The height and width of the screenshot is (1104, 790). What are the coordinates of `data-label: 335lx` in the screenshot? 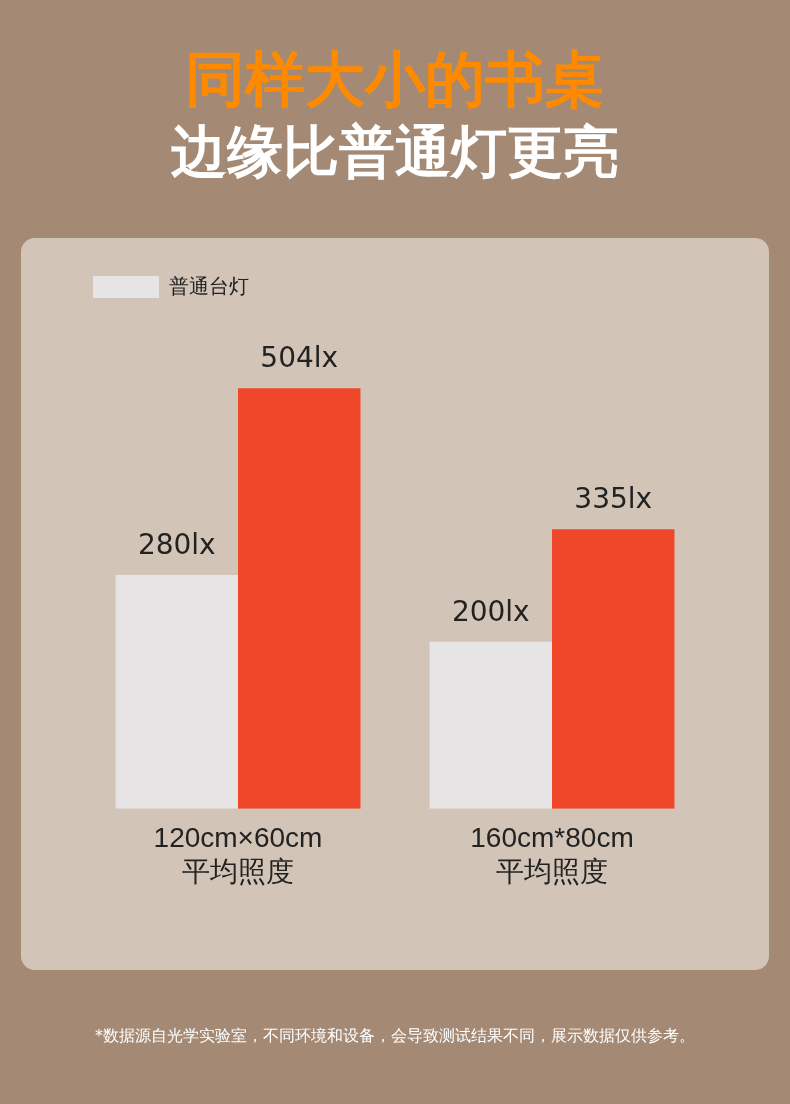 It's located at (613, 499).